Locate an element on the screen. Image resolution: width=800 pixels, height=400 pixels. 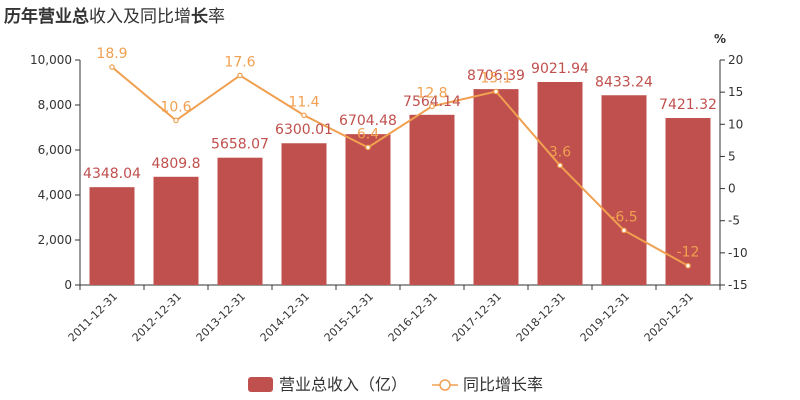
legend-line-label: 同比增长率 is located at coordinates (503, 384).